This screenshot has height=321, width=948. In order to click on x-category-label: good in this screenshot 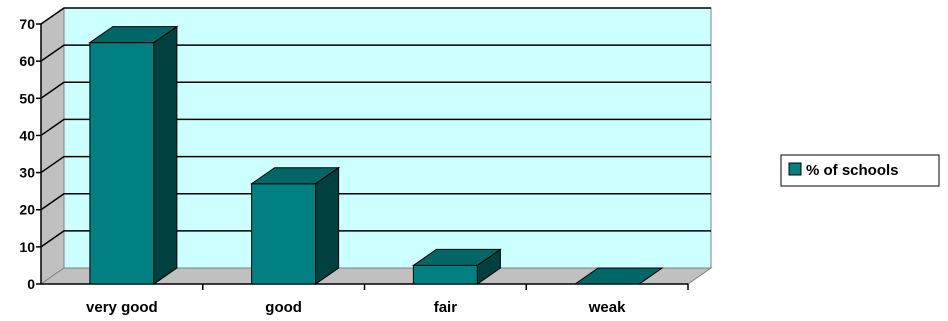, I will do `click(283, 307)`.